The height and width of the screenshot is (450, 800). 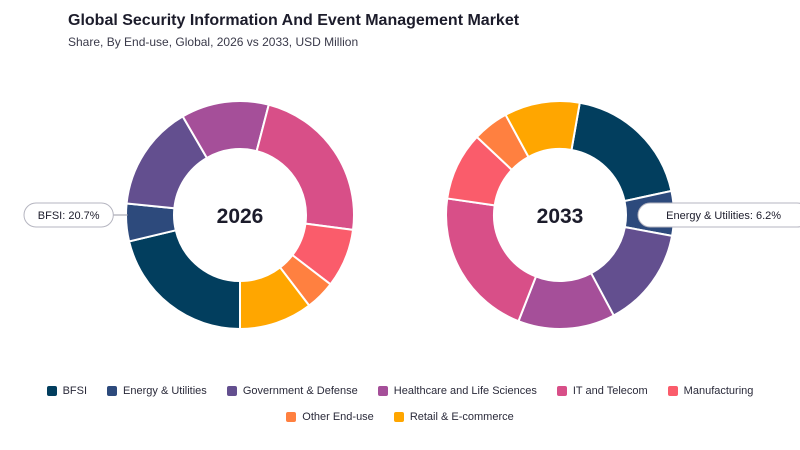 I want to click on donut-center-label: 2033, so click(x=560, y=216).